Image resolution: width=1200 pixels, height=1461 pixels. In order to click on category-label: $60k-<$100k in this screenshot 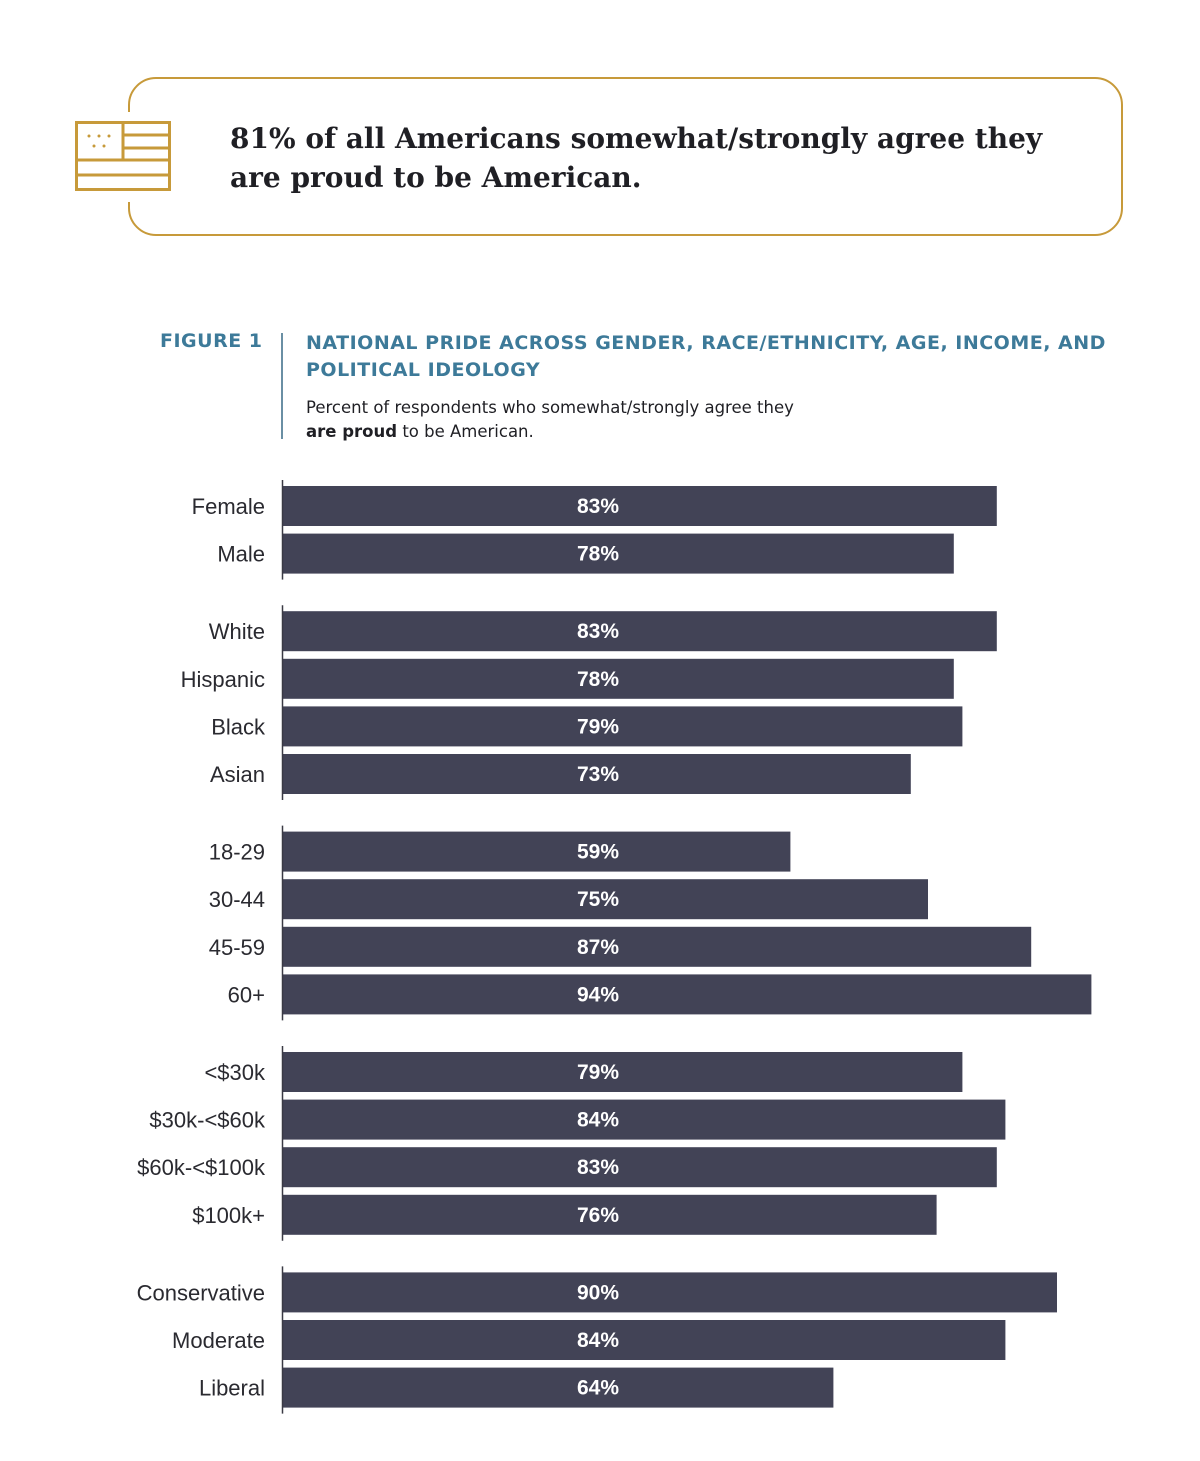, I will do `click(201, 1167)`.